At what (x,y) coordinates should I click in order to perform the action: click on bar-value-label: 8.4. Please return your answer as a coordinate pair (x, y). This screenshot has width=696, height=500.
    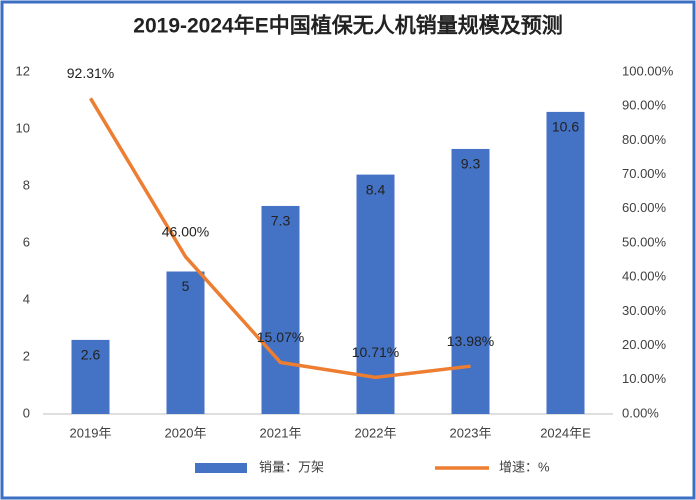
    Looking at the image, I should click on (376, 189).